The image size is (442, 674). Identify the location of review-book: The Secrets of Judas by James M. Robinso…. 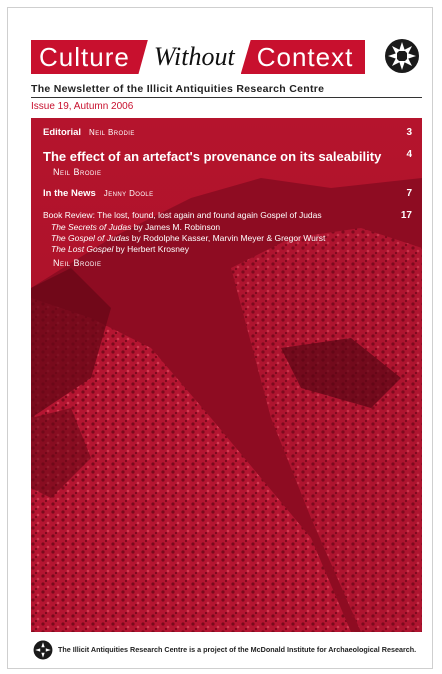
(136, 227).